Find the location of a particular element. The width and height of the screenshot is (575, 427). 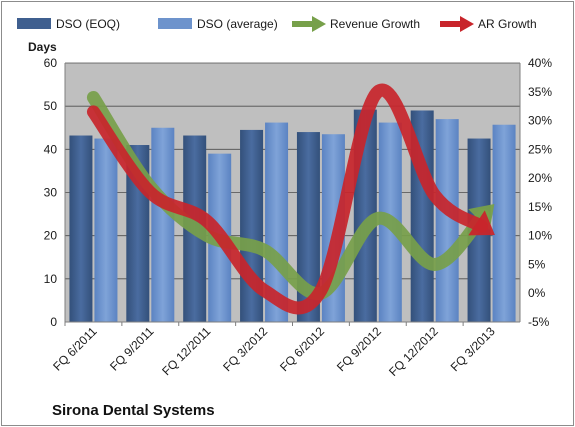

x-tick-label: FQ 3/2013 is located at coordinates (473, 349).